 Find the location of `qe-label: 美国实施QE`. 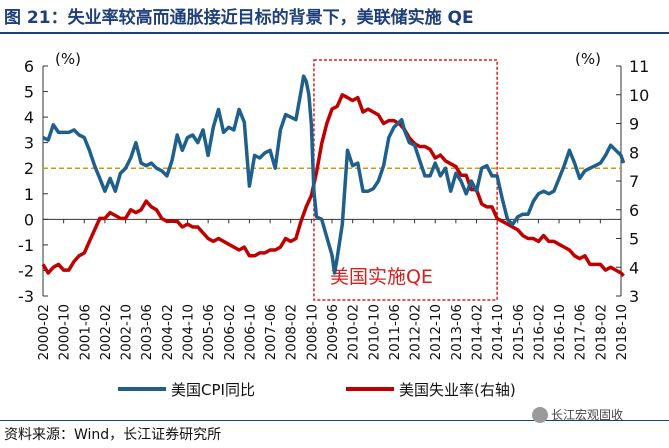

qe-label: 美国实施QE is located at coordinates (381, 277).